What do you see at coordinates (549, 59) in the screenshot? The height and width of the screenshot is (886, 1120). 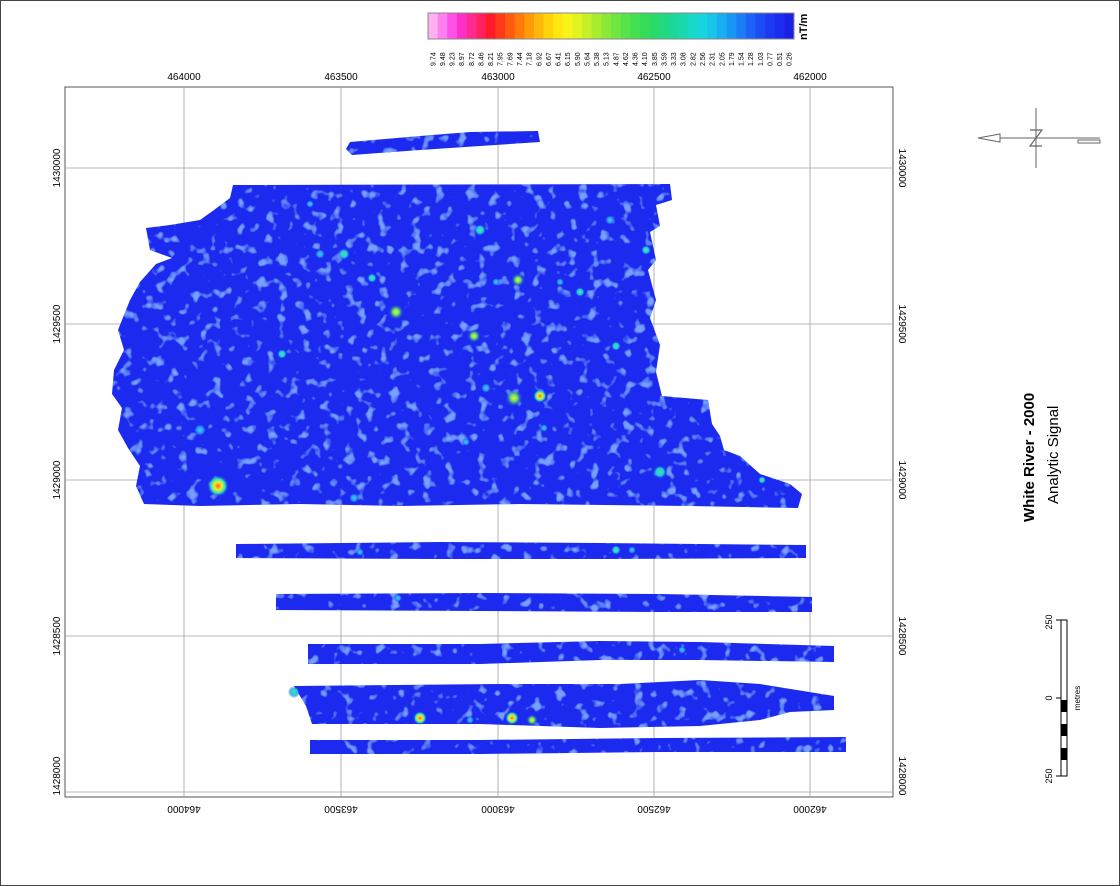 I see `legend-value-label: 6.67` at bounding box center [549, 59].